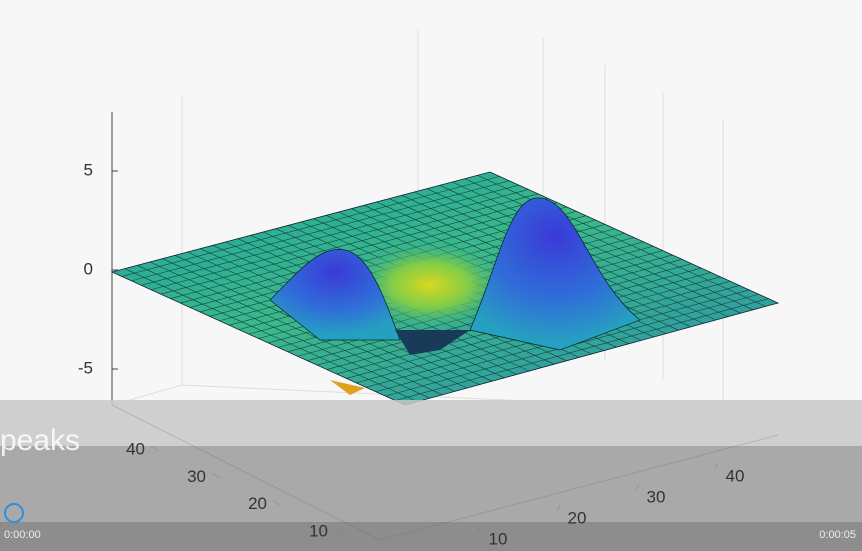 This screenshot has width=862, height=551. Describe the element at coordinates (22, 535) in the screenshot. I see `time-current: 0:00:00` at that location.